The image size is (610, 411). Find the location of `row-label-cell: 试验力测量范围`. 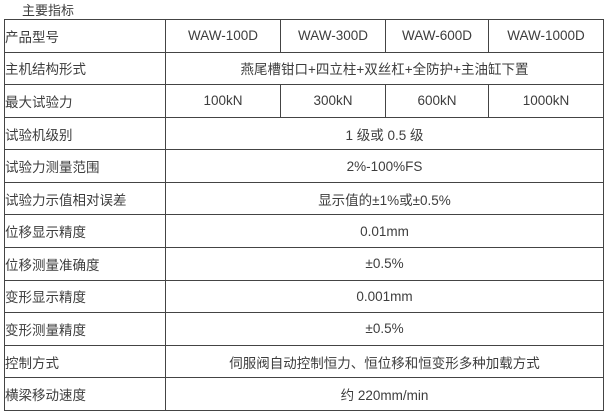

row-label-cell: 试验力测量范围 is located at coordinates (85, 166).